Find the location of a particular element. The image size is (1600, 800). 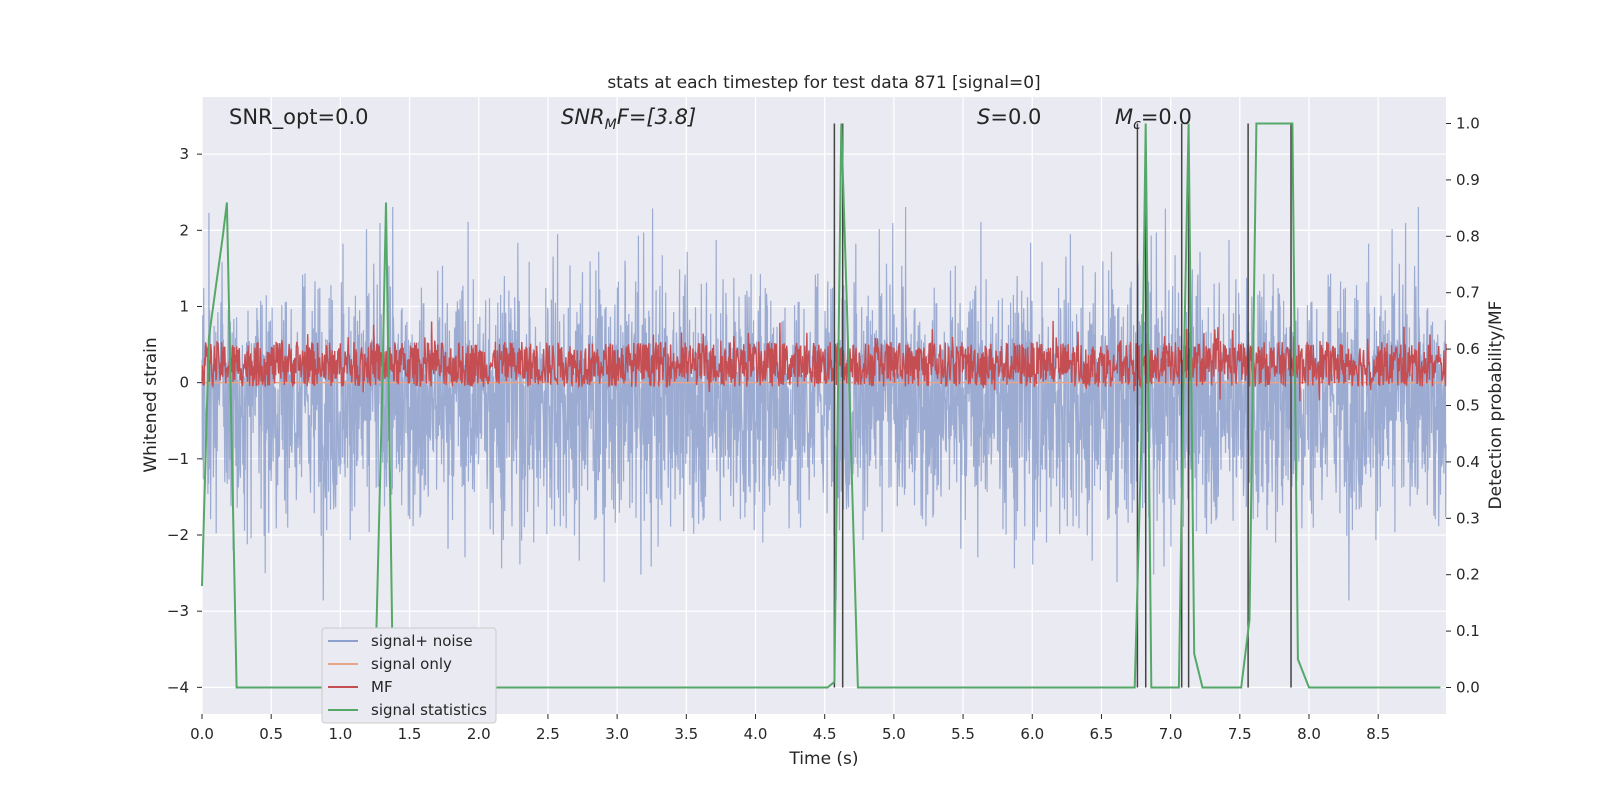

x-tick-label: 7.0 is located at coordinates (1171, 734).